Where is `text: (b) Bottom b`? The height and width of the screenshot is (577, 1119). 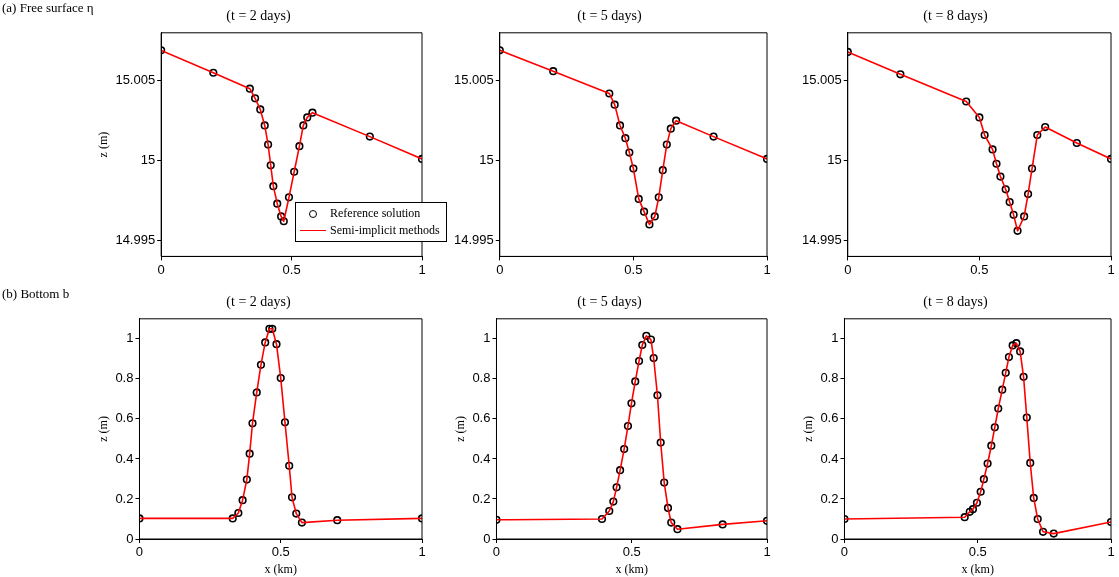
text: (b) Bottom b is located at coordinates (36, 294).